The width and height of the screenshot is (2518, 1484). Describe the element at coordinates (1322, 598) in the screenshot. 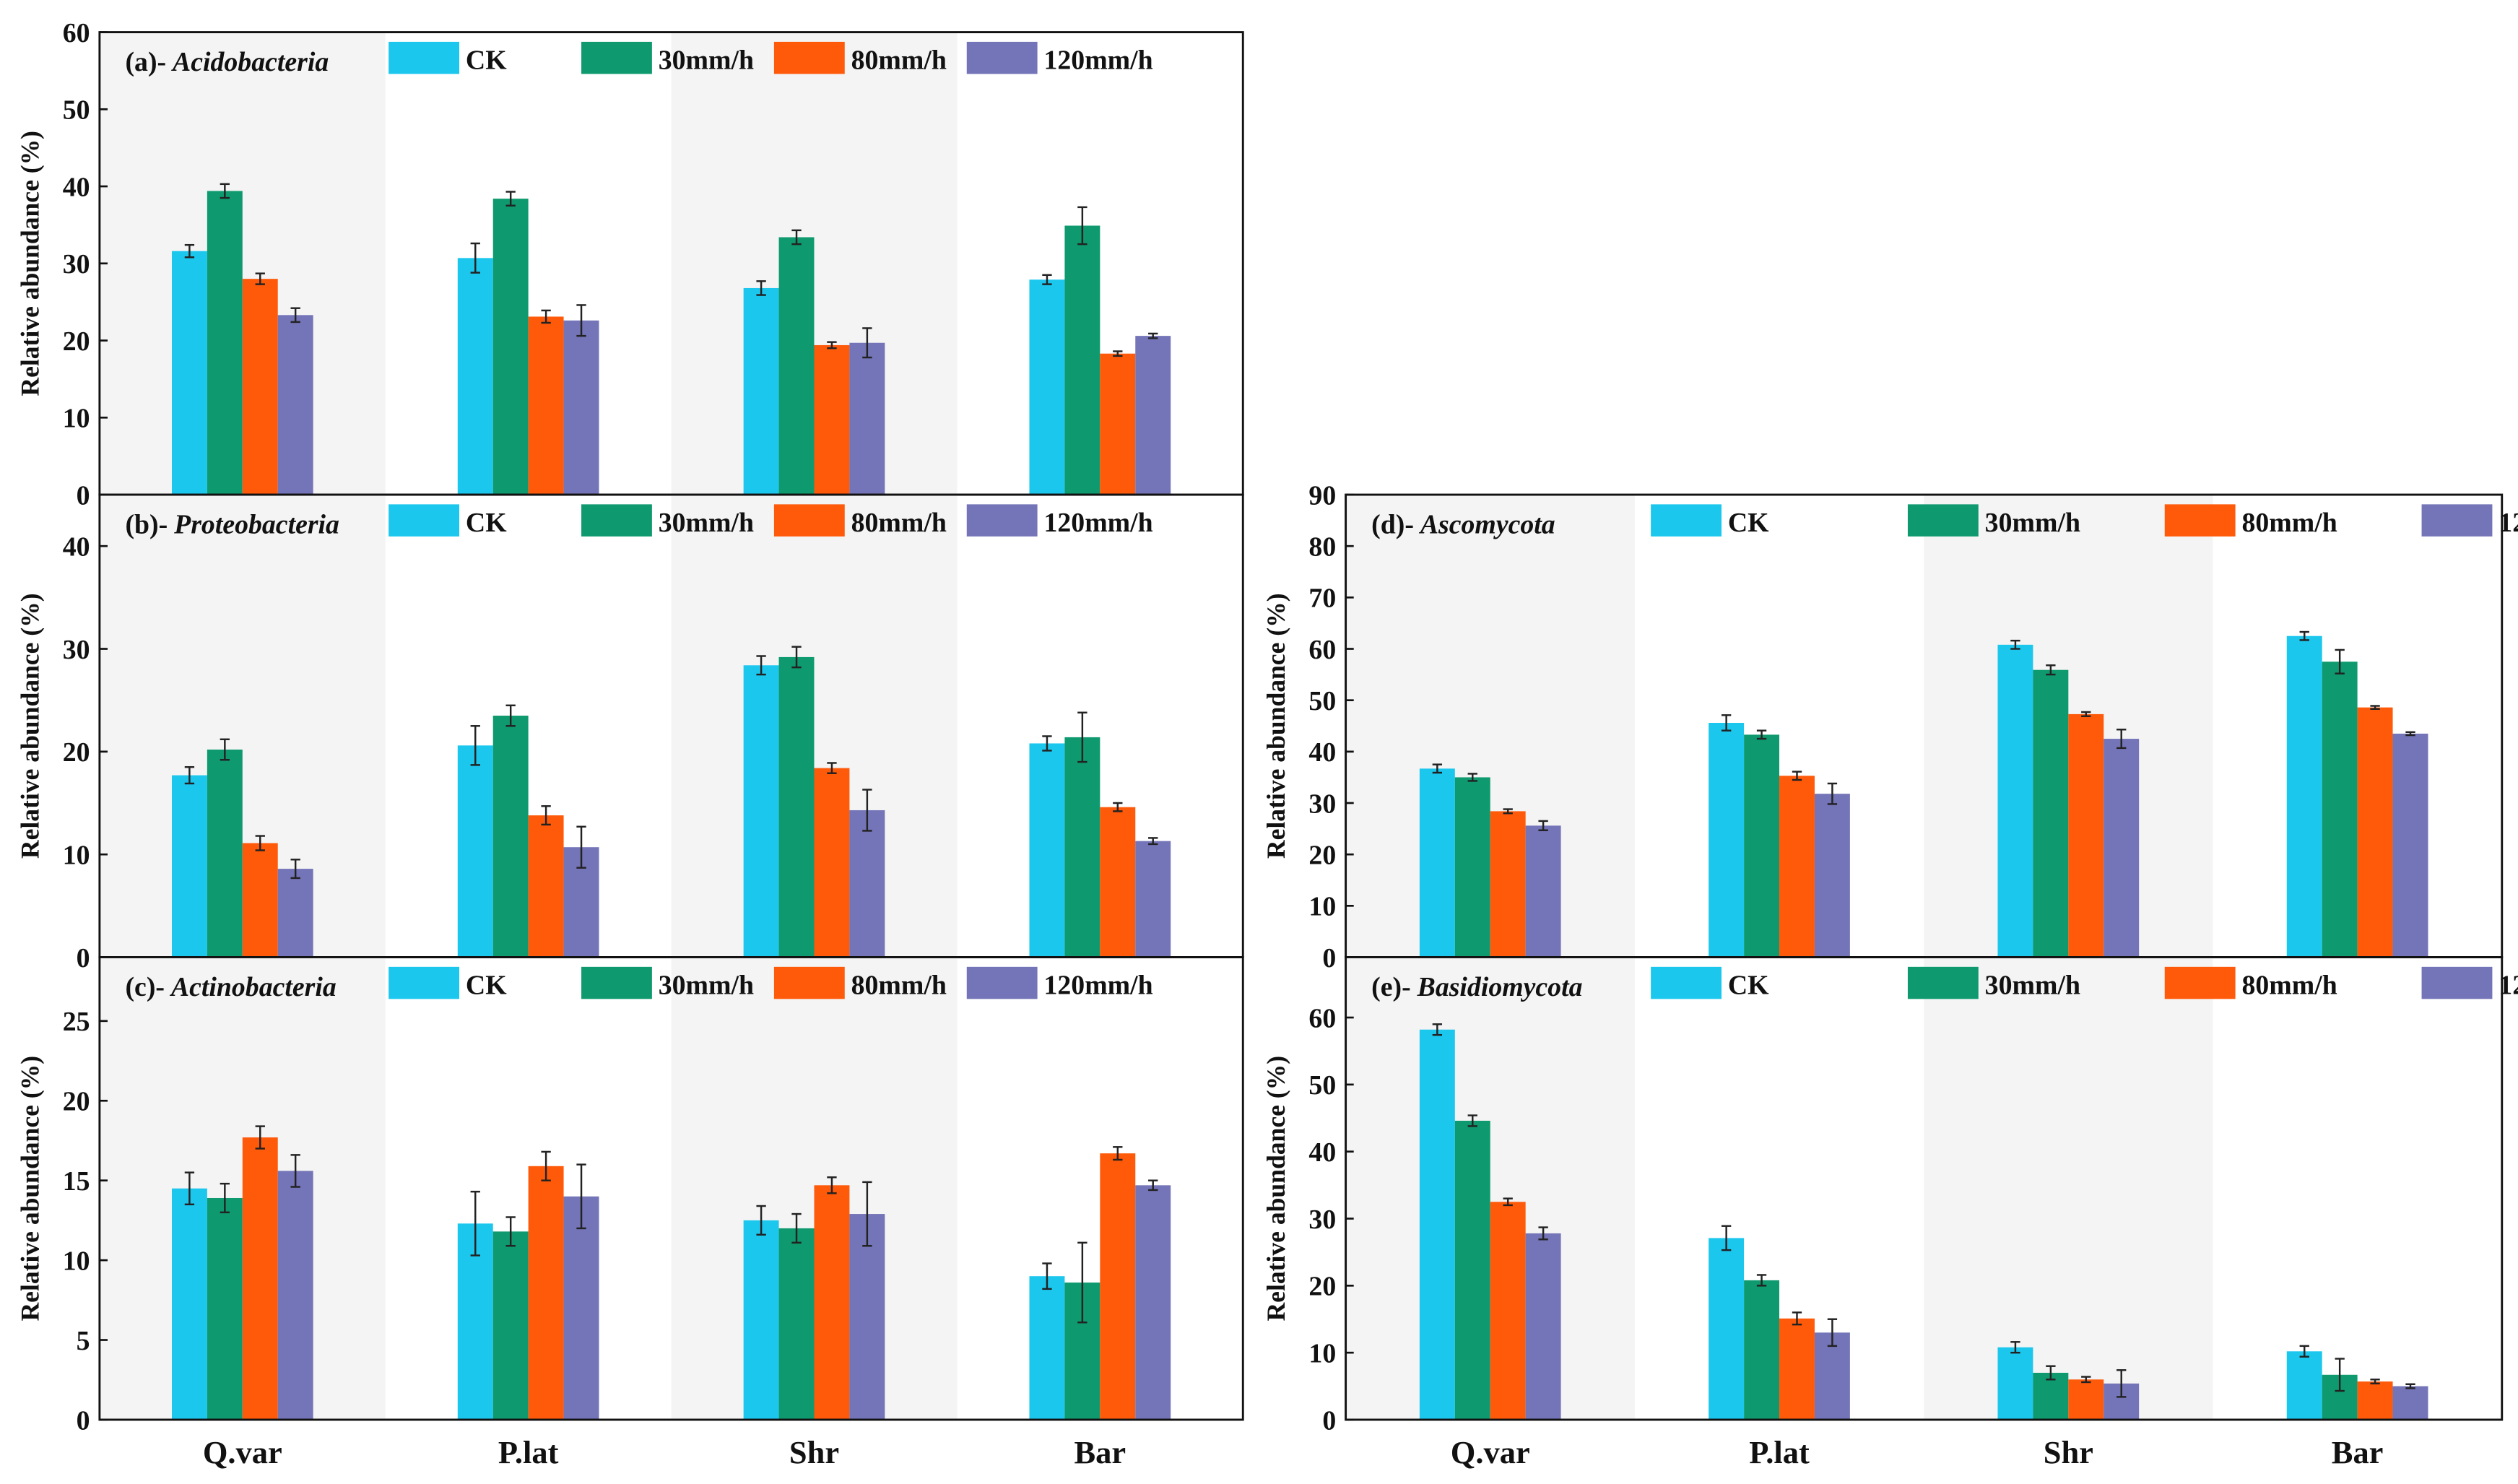

I see `y-tick-label: 70` at that location.